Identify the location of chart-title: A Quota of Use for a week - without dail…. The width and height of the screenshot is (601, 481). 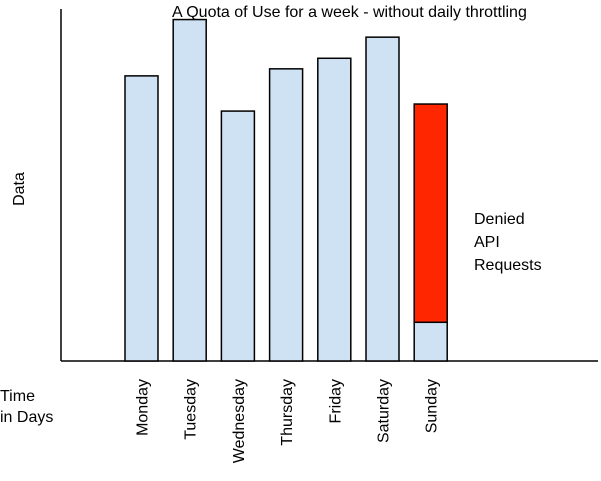
(349, 12).